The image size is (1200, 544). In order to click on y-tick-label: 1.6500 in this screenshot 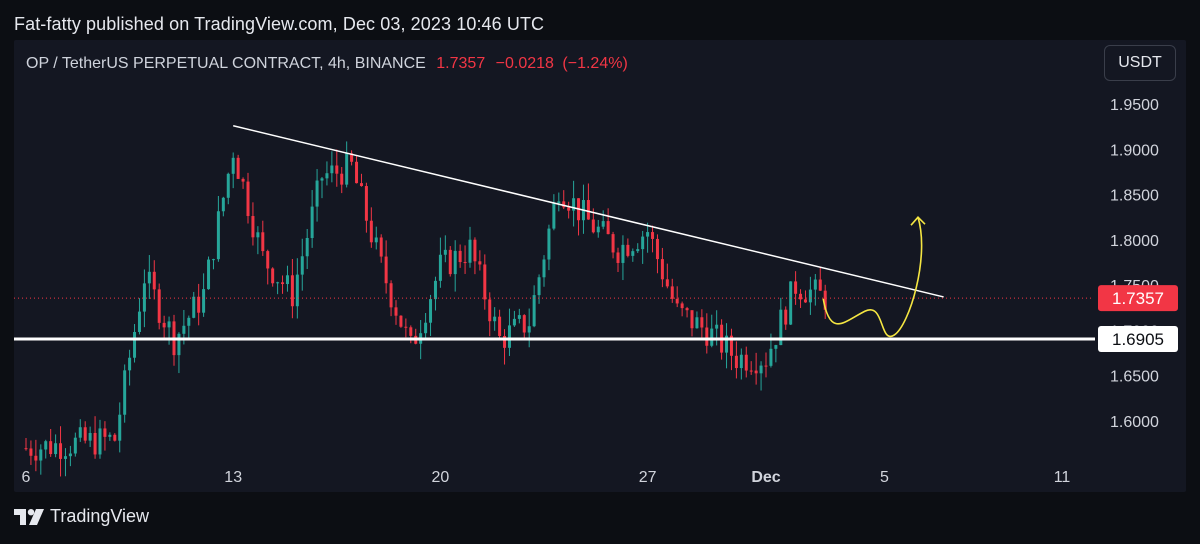, I will do `click(1134, 377)`.